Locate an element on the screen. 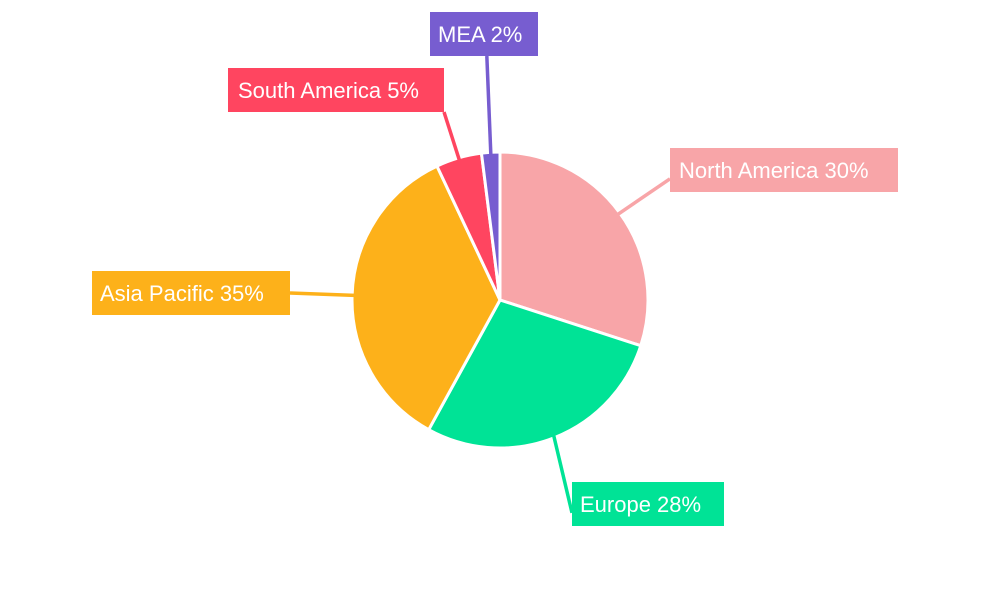 Image resolution: width=1000 pixels, height=600 pixels. slice-label-box-north-america is located at coordinates (784, 170).